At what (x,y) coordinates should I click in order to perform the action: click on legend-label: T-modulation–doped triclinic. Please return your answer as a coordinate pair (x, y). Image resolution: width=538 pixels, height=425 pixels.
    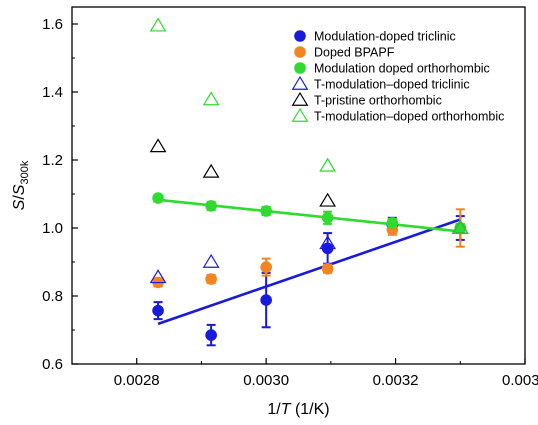
    Looking at the image, I should click on (392, 85).